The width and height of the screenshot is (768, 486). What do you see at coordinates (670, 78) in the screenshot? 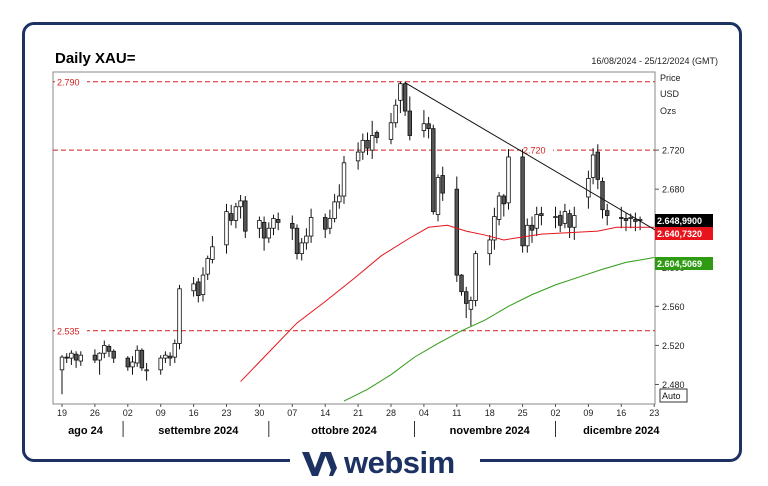
I see `price-axis-header: Price` at bounding box center [670, 78].